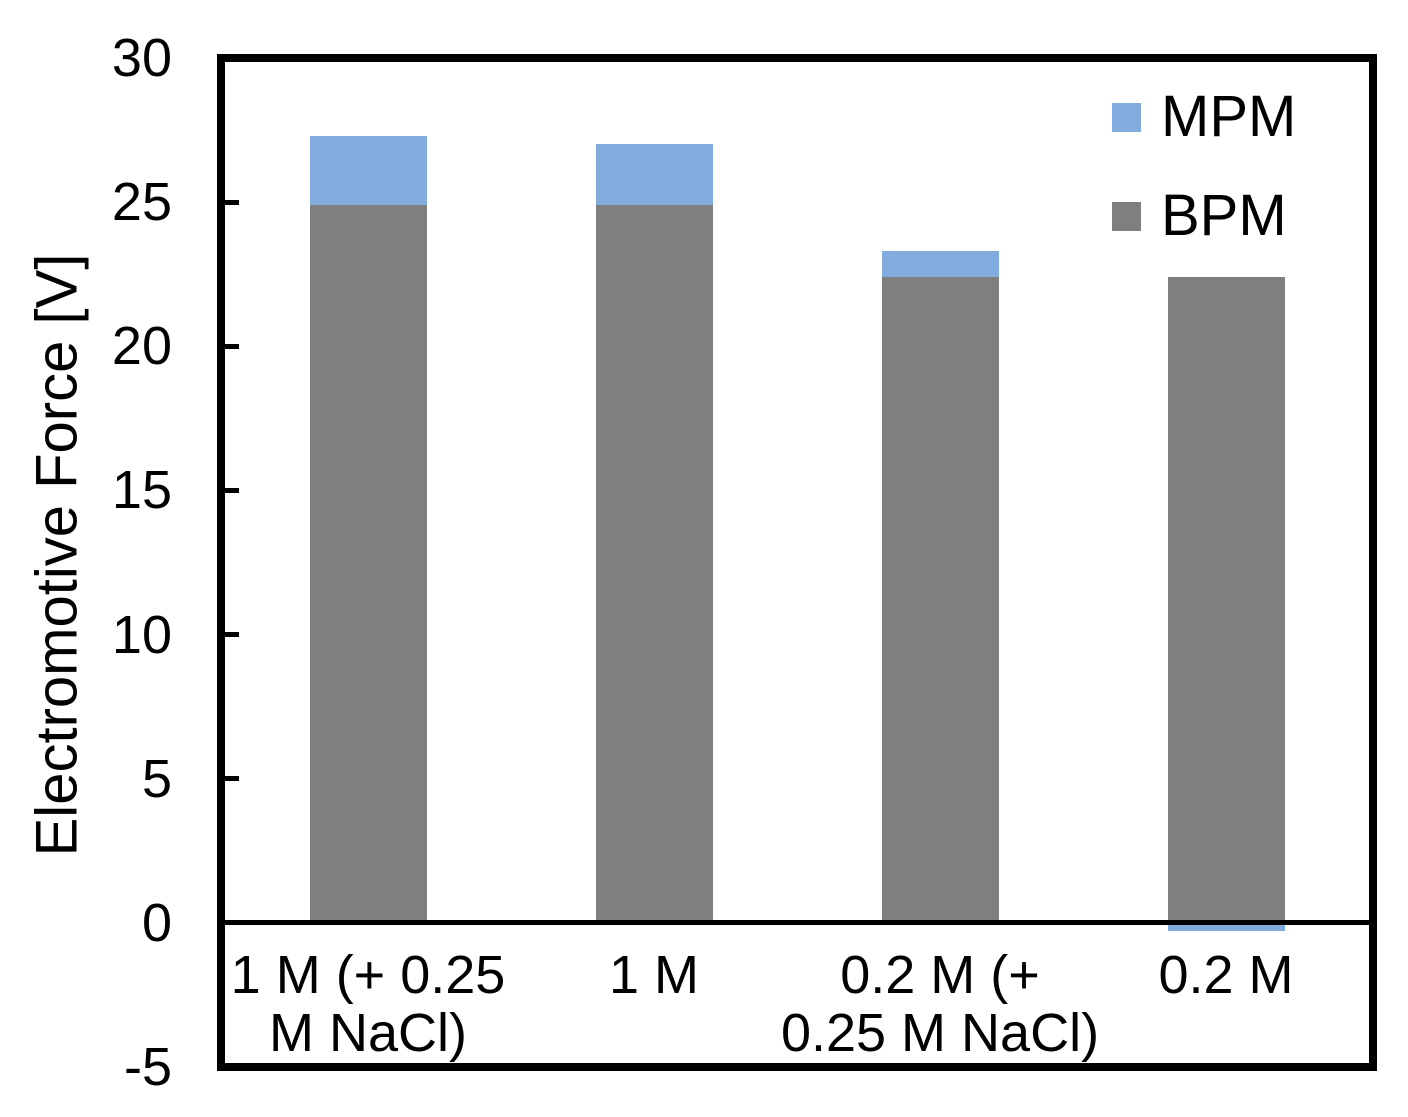 The height and width of the screenshot is (1117, 1408). I want to click on legend-entry-mpm: MPM, so click(1204, 117).